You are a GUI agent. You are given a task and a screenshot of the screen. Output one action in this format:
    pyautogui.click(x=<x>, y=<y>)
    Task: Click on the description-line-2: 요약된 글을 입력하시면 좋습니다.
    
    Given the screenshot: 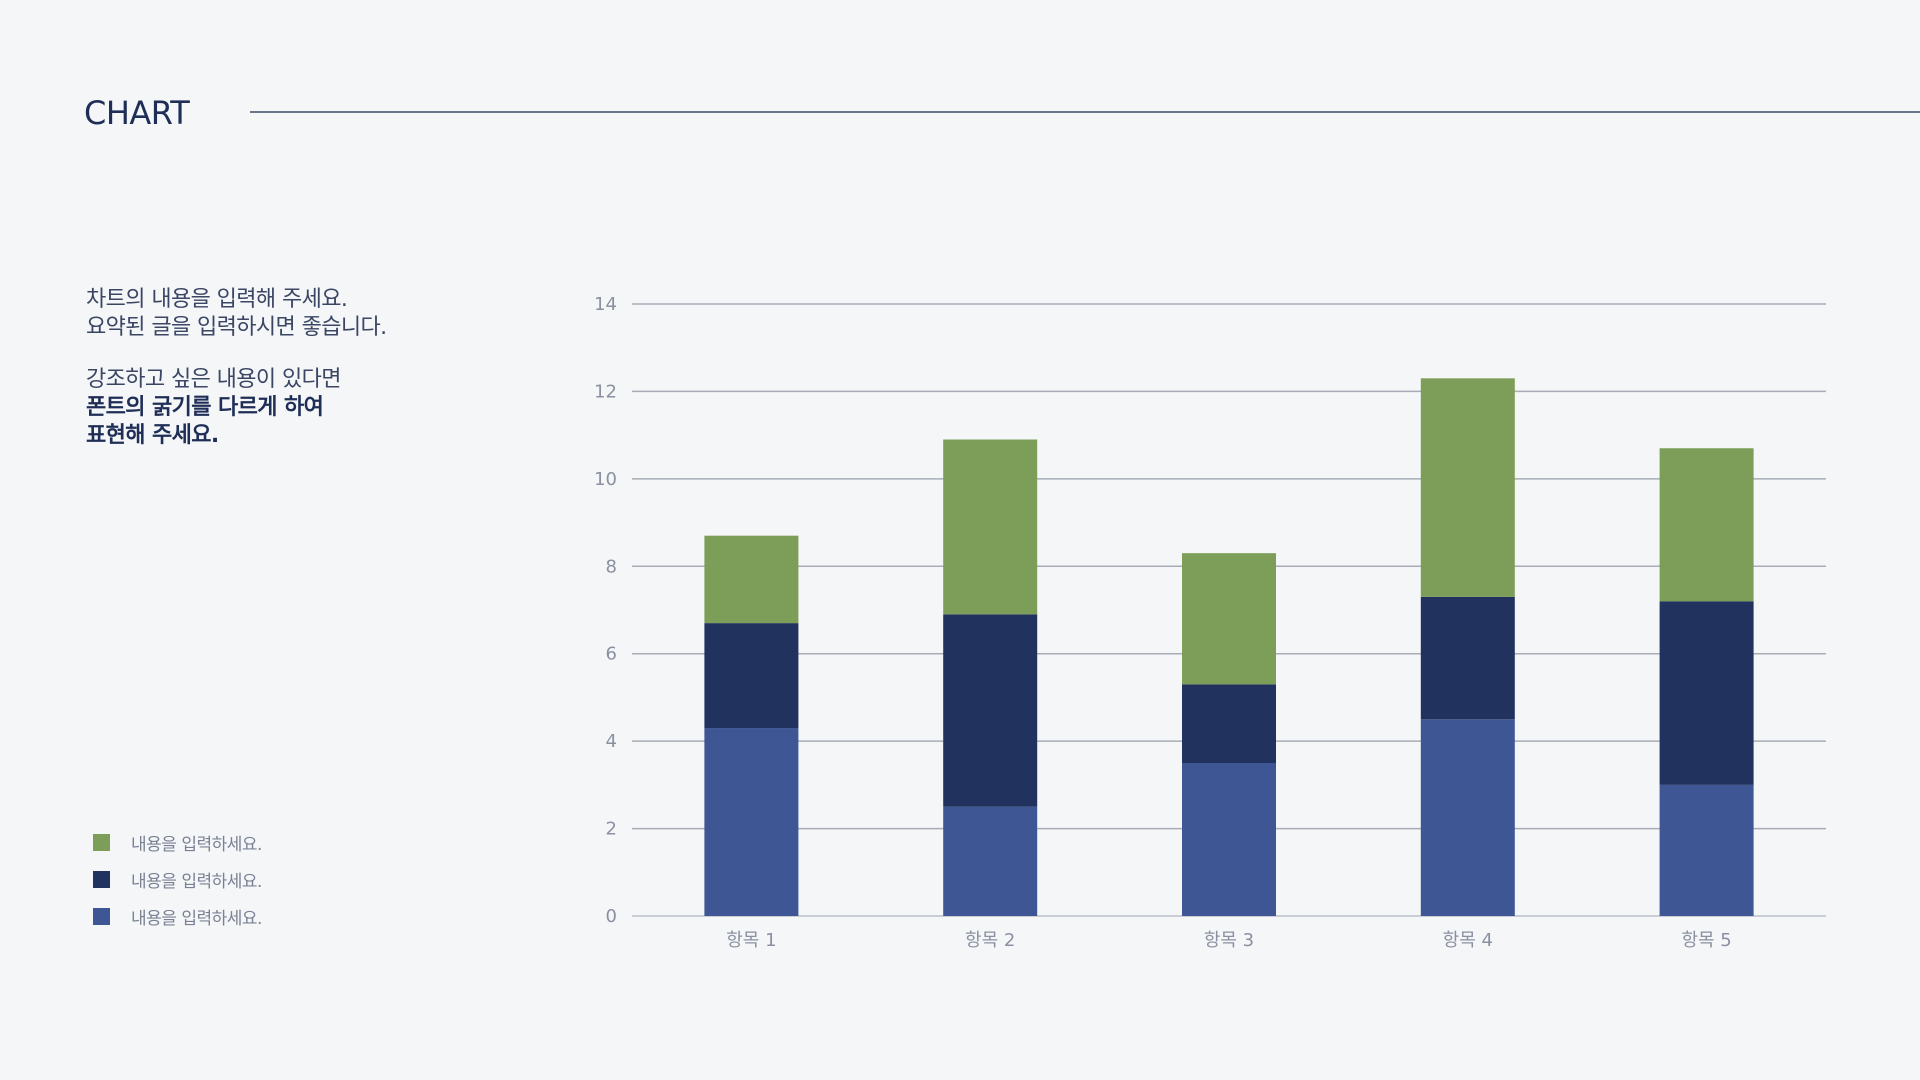 What is the action you would take?
    pyautogui.click(x=236, y=327)
    